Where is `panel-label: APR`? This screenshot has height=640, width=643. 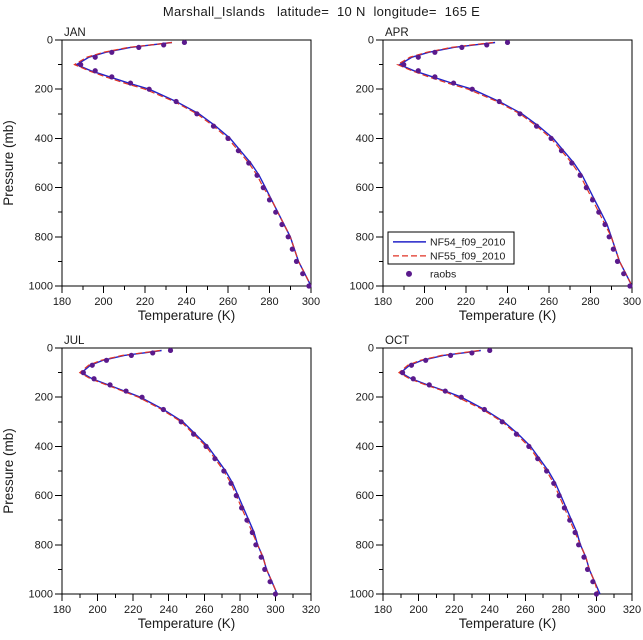 panel-label: APR is located at coordinates (397, 33).